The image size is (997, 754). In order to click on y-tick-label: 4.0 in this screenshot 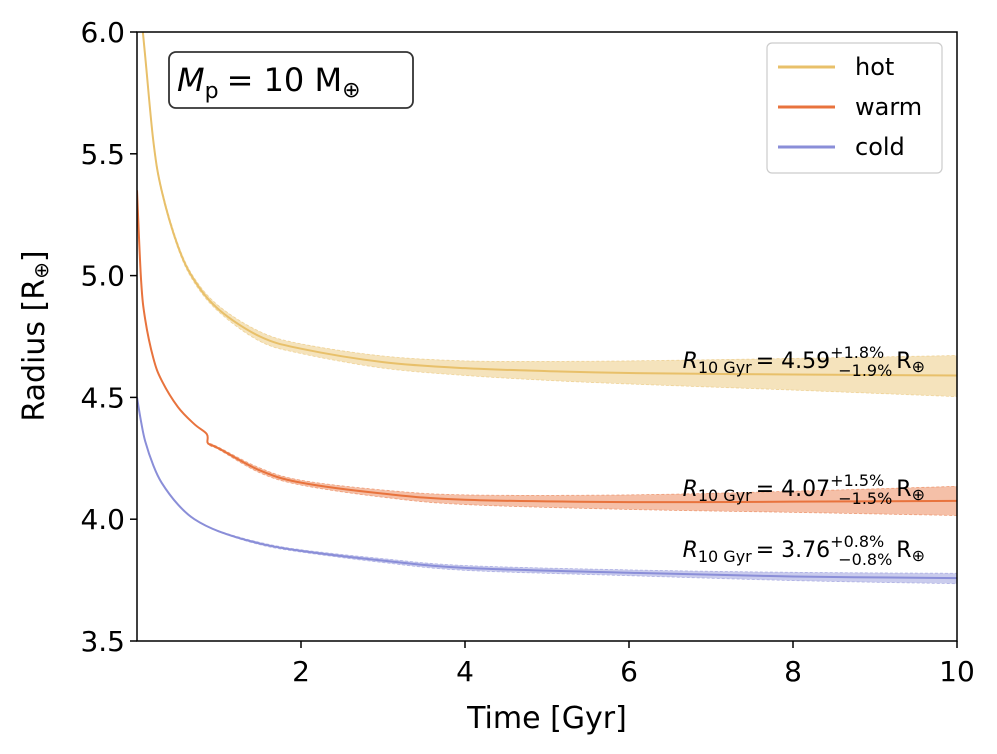, I will do `click(102, 519)`.